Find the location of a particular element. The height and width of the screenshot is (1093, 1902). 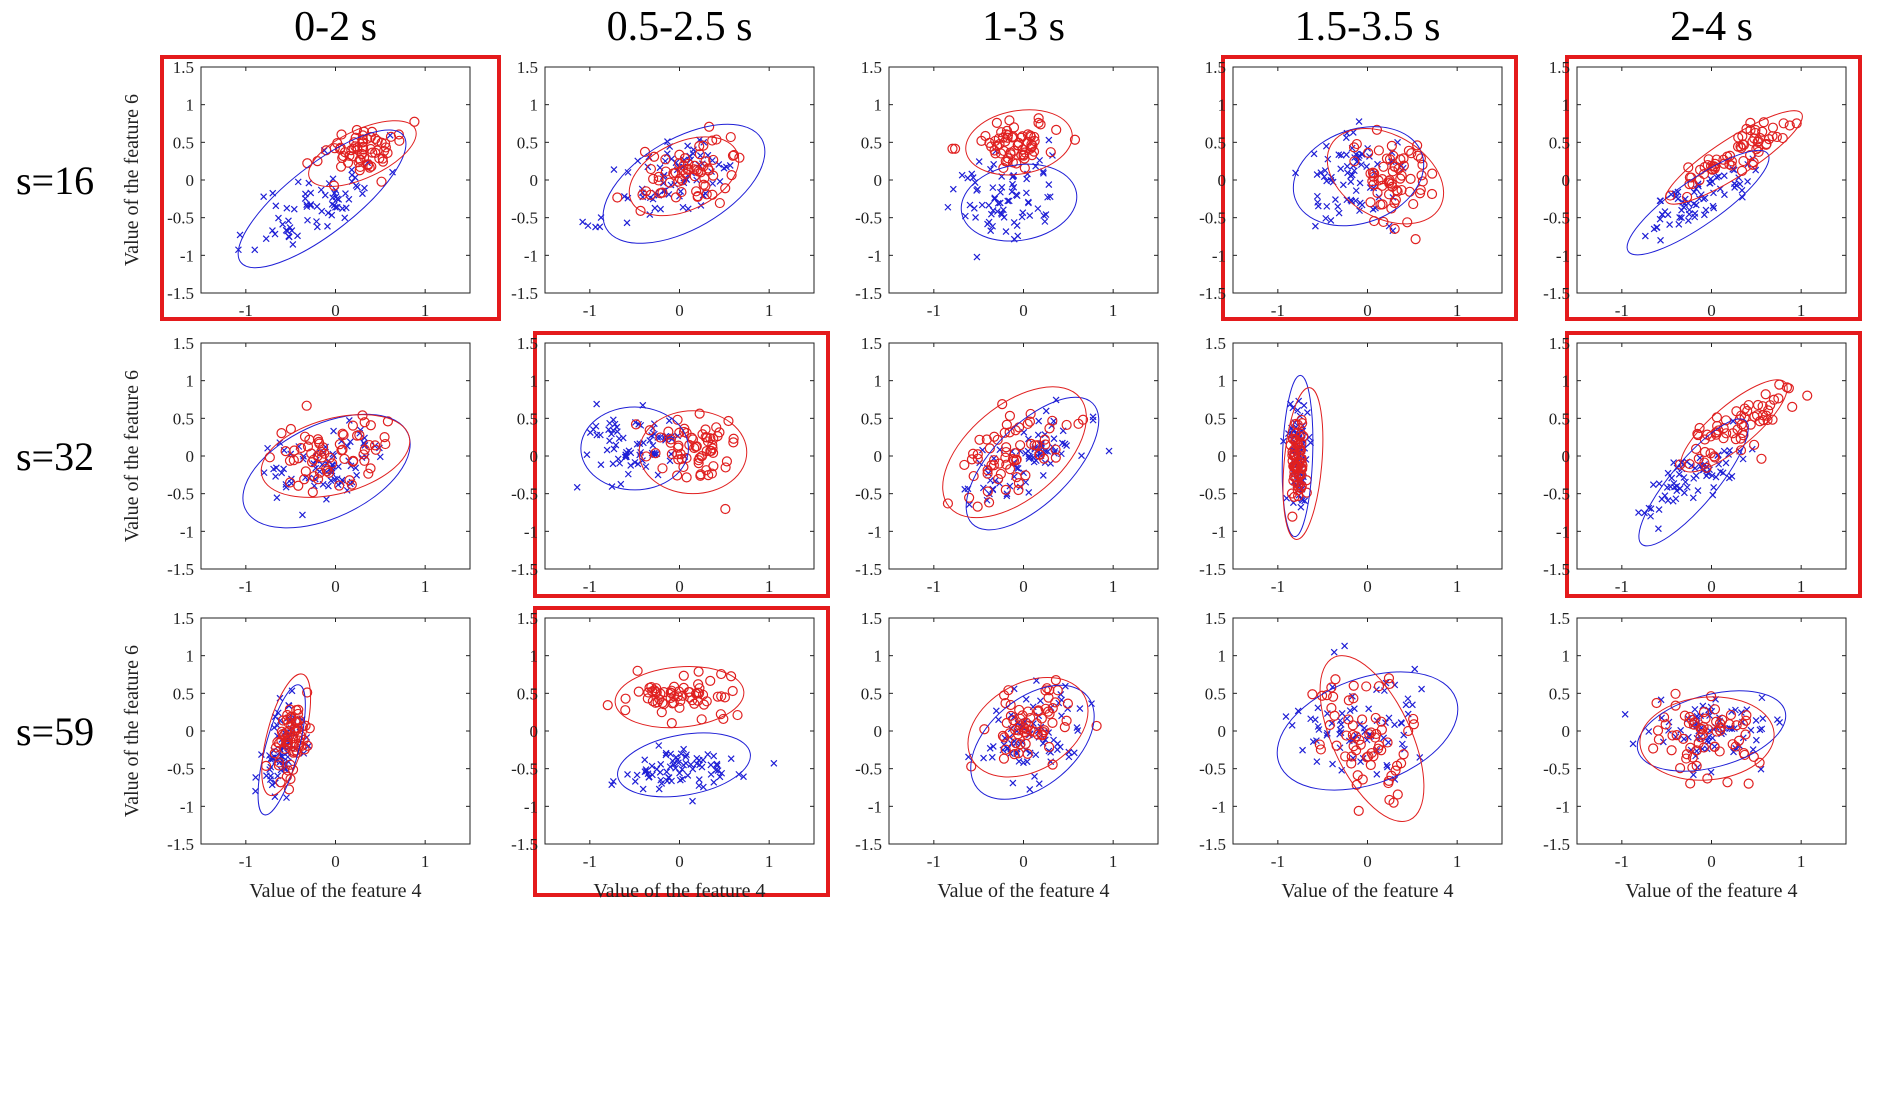

panel-r2-c2: -1.5 -1 -0.5 0 0.5 1 1.5 -1 0 1 is located at coordinates (670, 464).